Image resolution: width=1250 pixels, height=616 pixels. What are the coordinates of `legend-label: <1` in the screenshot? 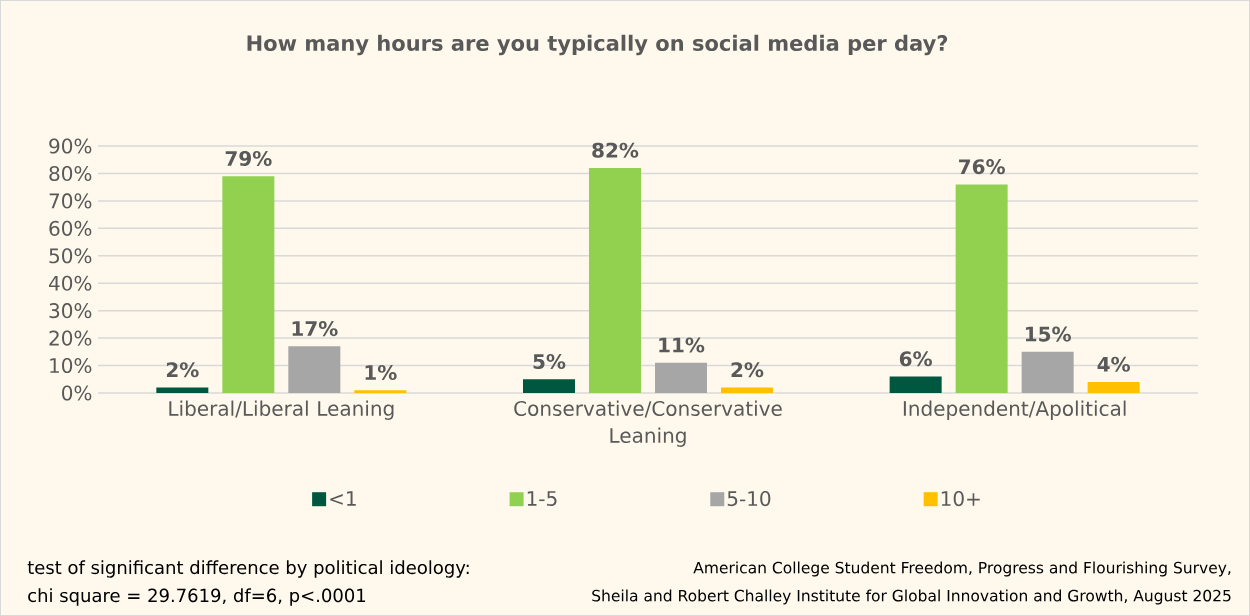 It's located at (343, 498).